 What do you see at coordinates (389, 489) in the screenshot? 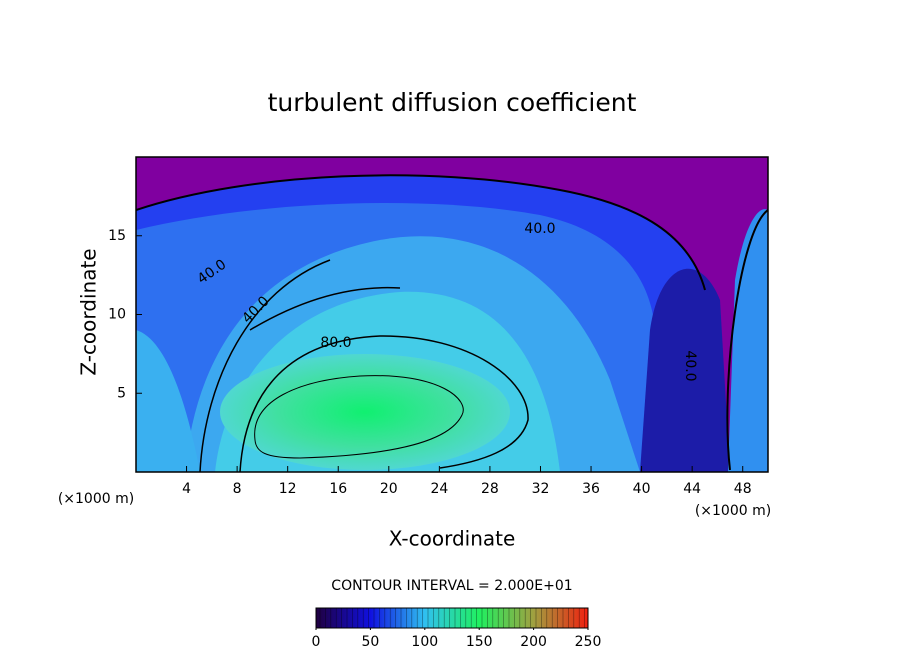
I see `x-tick-label: 20` at bounding box center [389, 489].